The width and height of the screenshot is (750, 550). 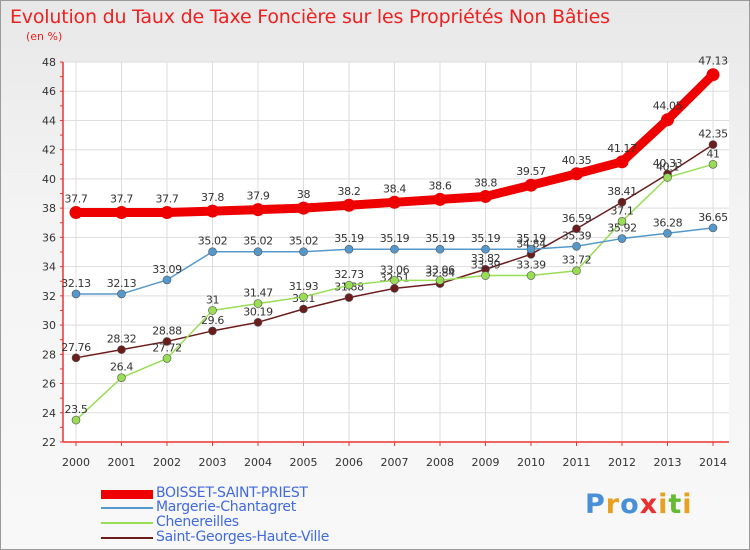 What do you see at coordinates (127, 523) in the screenshot?
I see `legend-swatch-chenereilles` at bounding box center [127, 523].